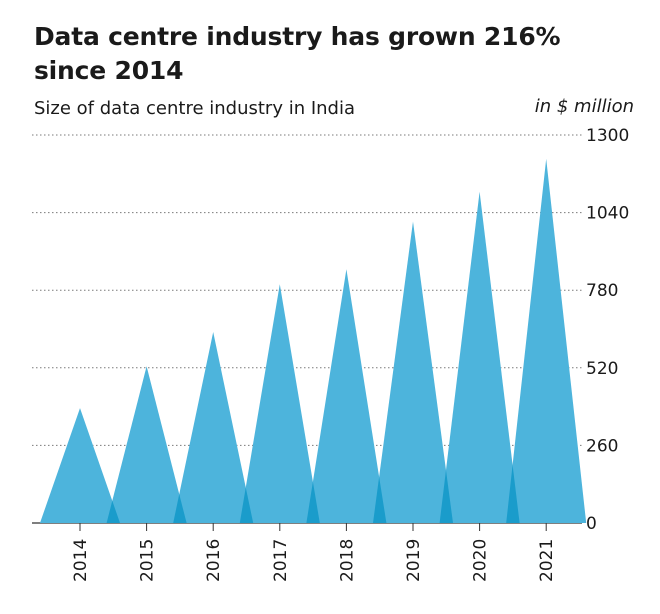 The width and height of the screenshot is (660, 614). What do you see at coordinates (547, 560) in the screenshot?
I see `x-tick-label: 2021` at bounding box center [547, 560].